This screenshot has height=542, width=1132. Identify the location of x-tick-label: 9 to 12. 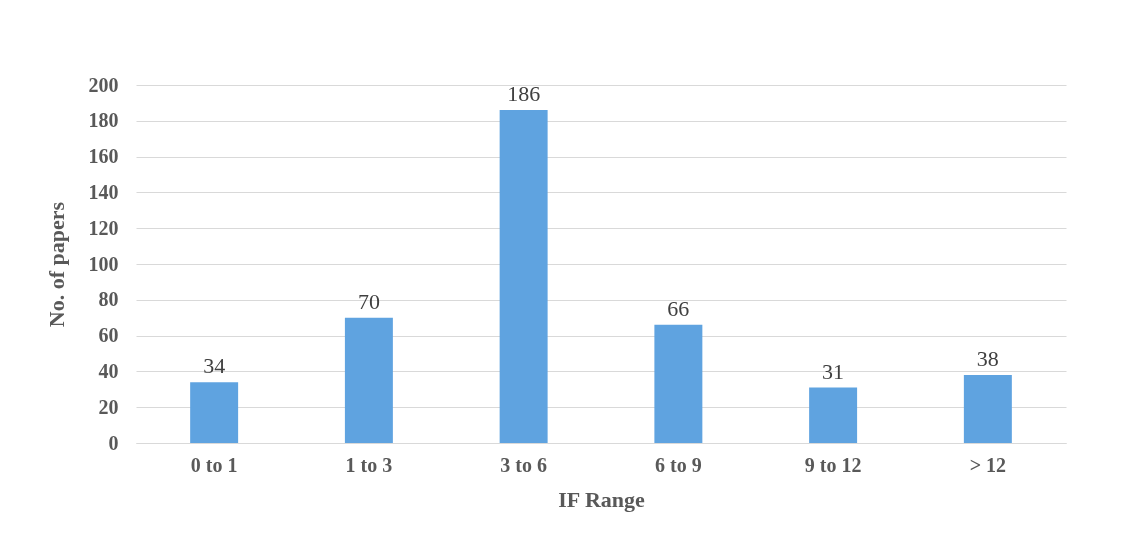
(833, 464).